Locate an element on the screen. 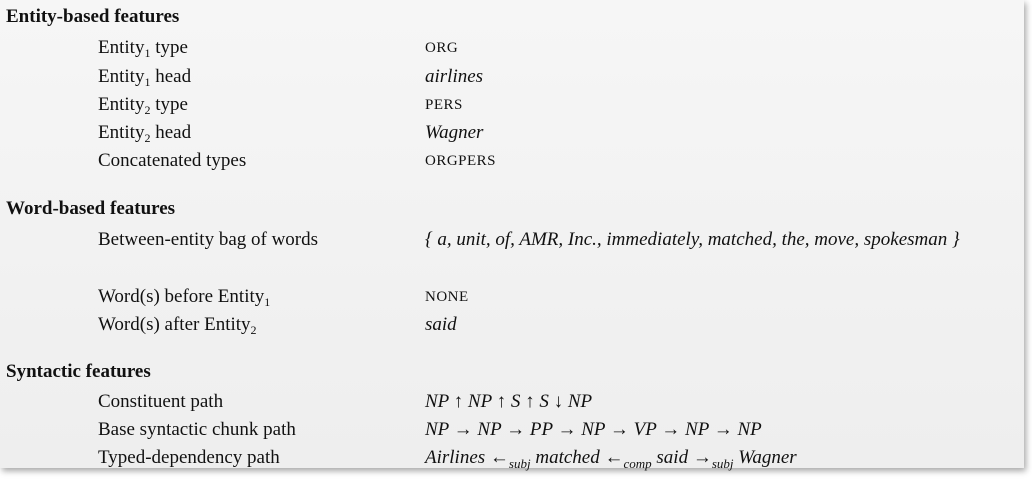 The width and height of the screenshot is (1032, 480). row-label-bag-of-words: Between-entity bag of words is located at coordinates (208, 239).